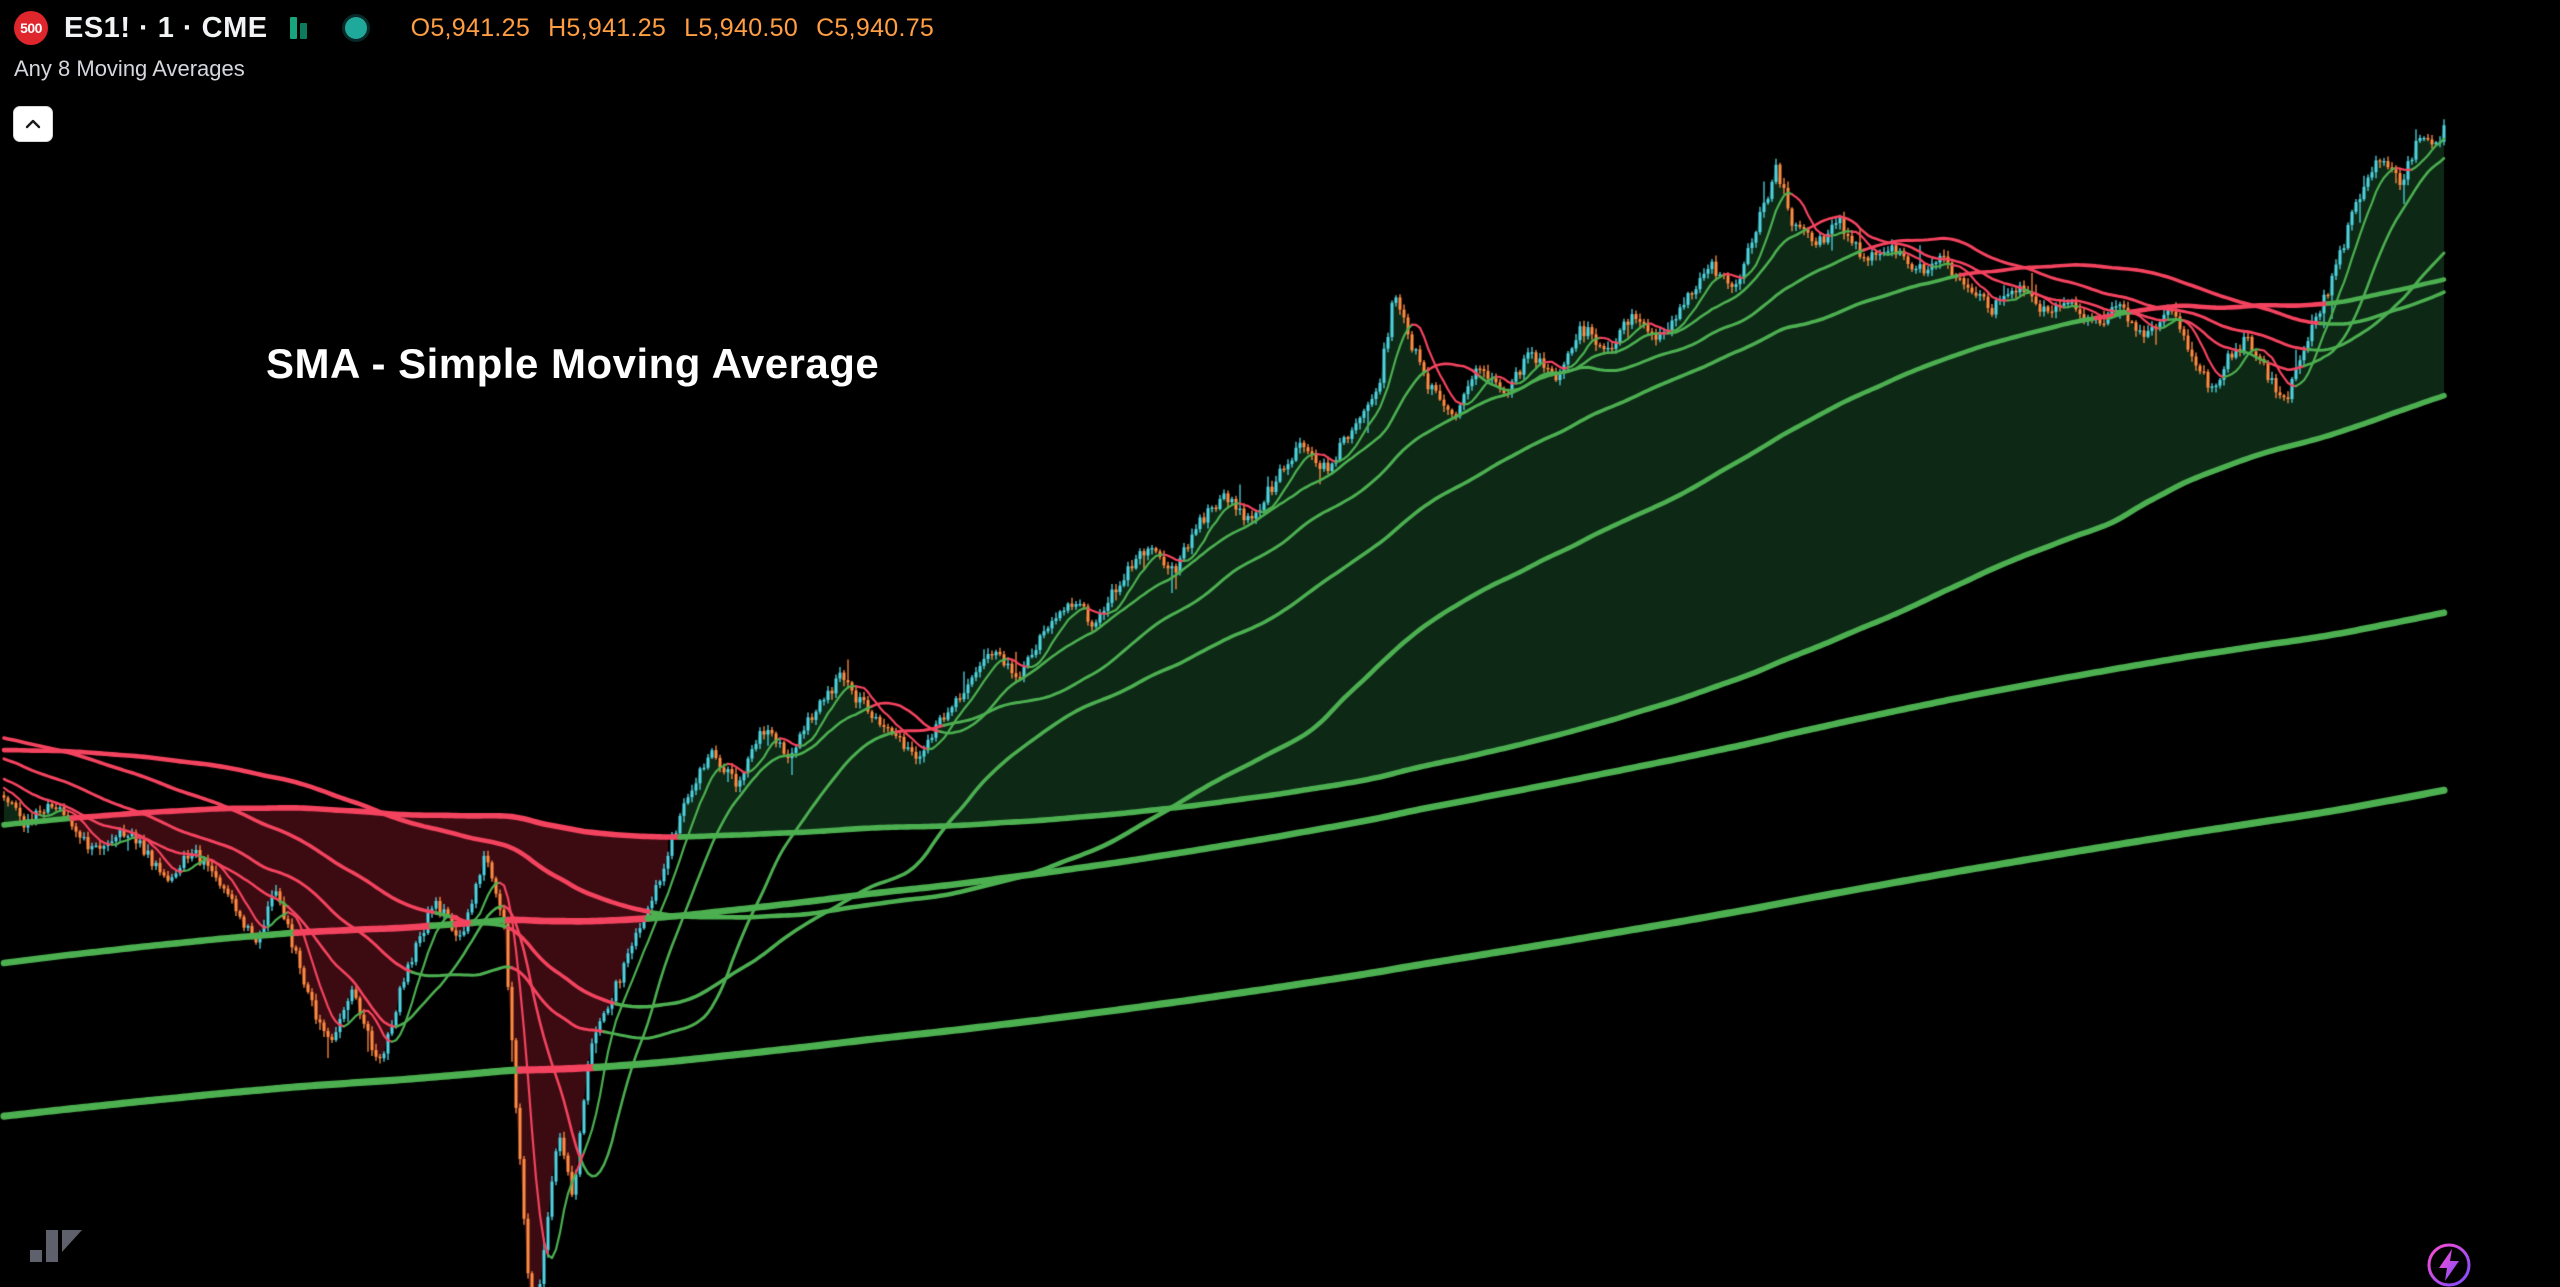 This screenshot has width=2560, height=1287. What do you see at coordinates (129, 68) in the screenshot?
I see `indicator-label: Any 8 Moving Averages` at bounding box center [129, 68].